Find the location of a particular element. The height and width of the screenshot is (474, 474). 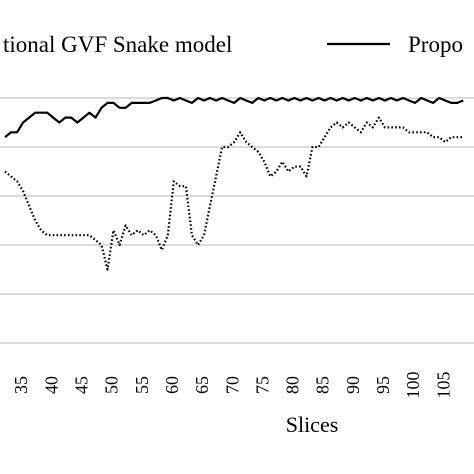

x-tick-label-65: 65 is located at coordinates (202, 385).